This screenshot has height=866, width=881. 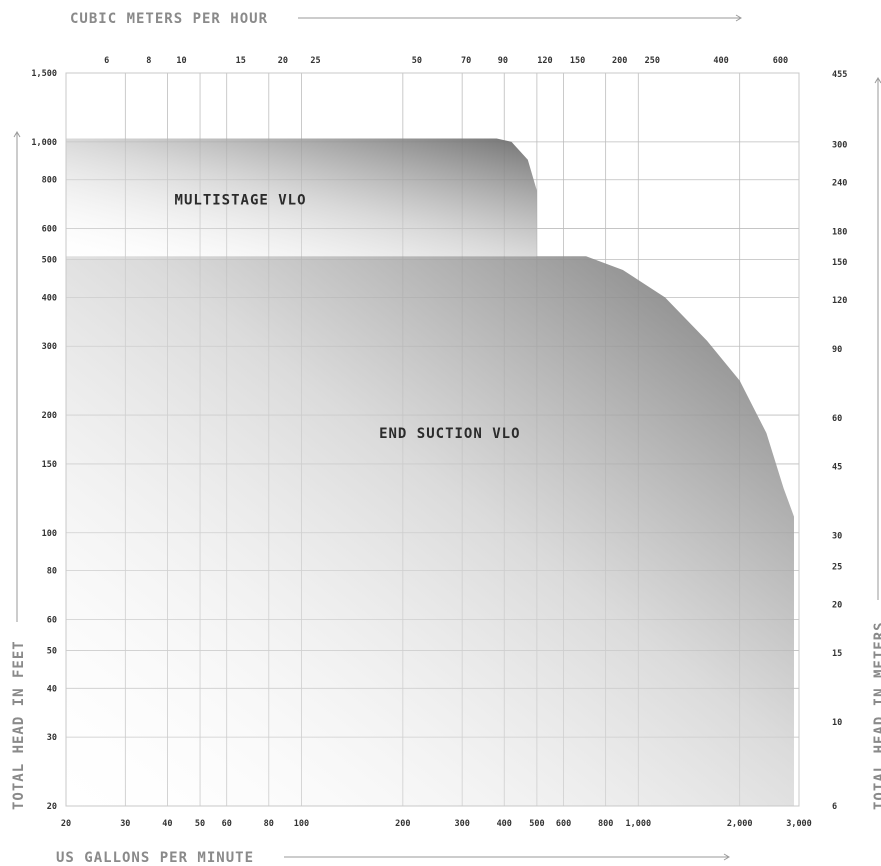 What do you see at coordinates (536, 824) in the screenshot?
I see `x-tick-label-gpm: 500` at bounding box center [536, 824].